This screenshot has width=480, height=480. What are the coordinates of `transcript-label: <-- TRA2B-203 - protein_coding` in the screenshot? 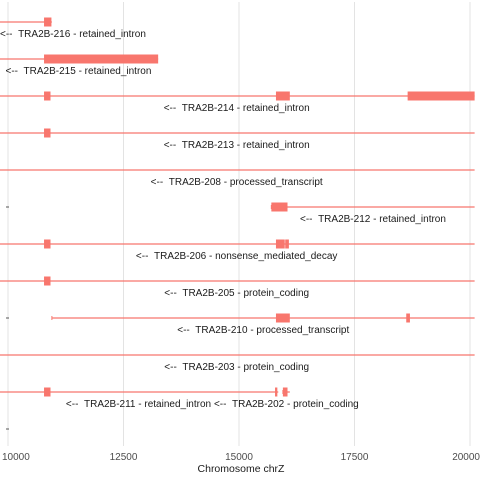 It's located at (236, 367).